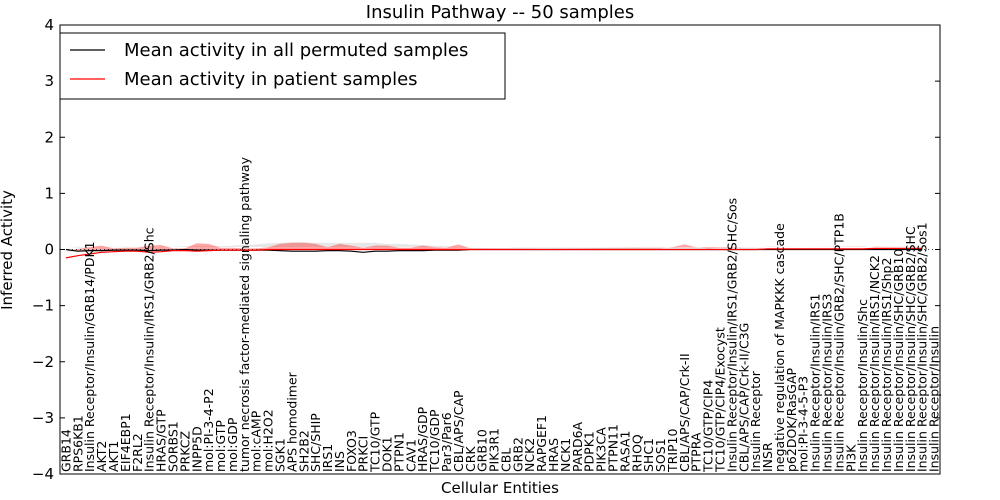 The height and width of the screenshot is (500, 1000). Describe the element at coordinates (363, 454) in the screenshot. I see `x-tick-label: PRKCI` at that location.